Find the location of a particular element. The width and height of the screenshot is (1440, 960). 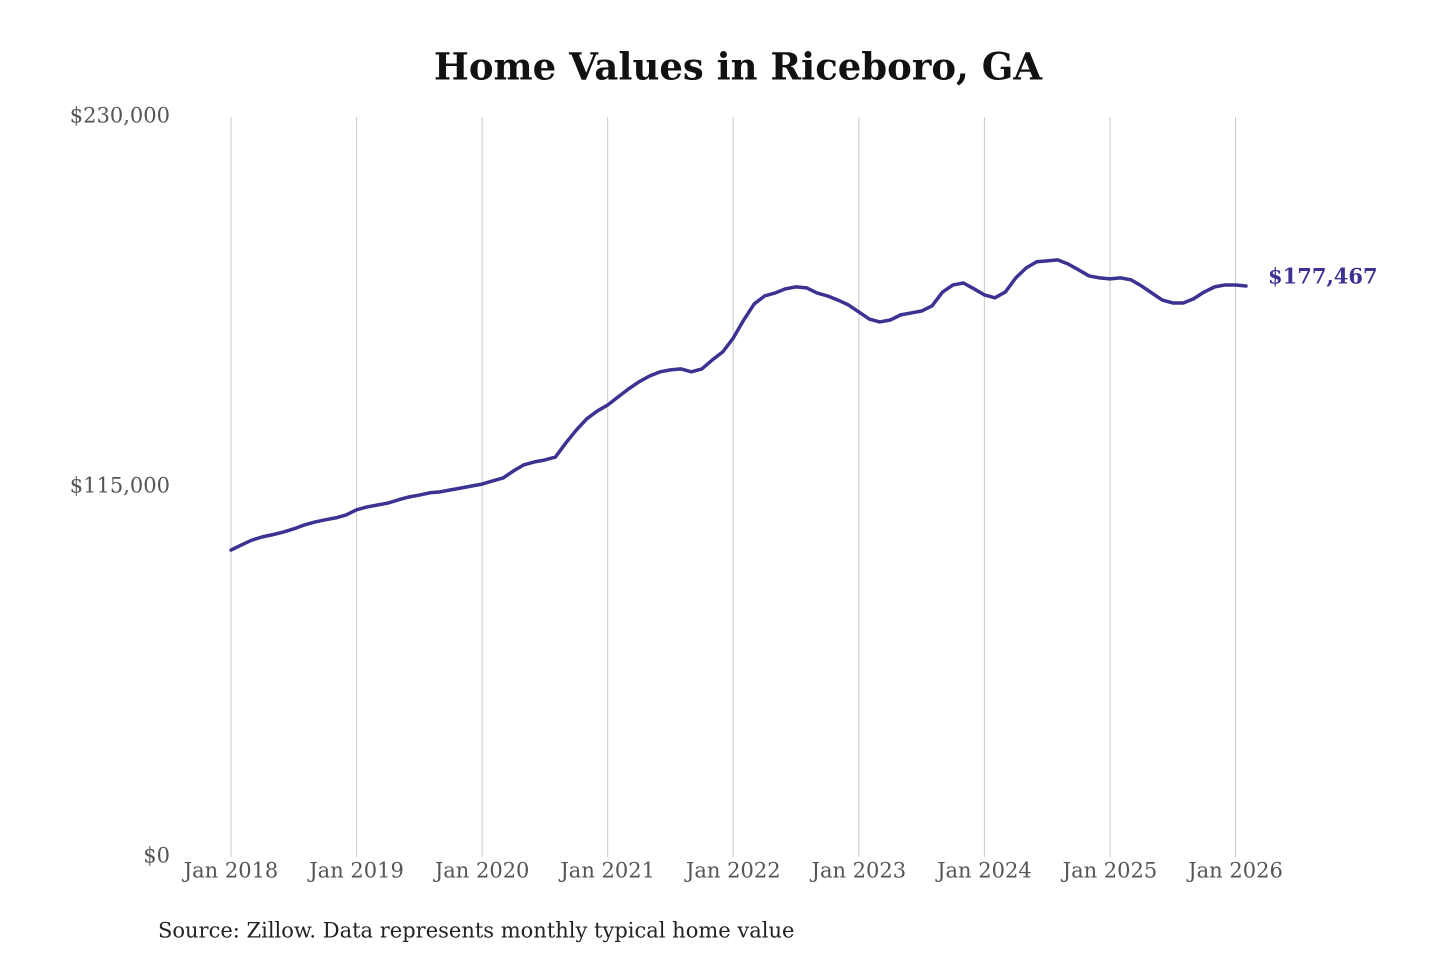

x-tick-label: Jan 2023 is located at coordinates (858, 871).